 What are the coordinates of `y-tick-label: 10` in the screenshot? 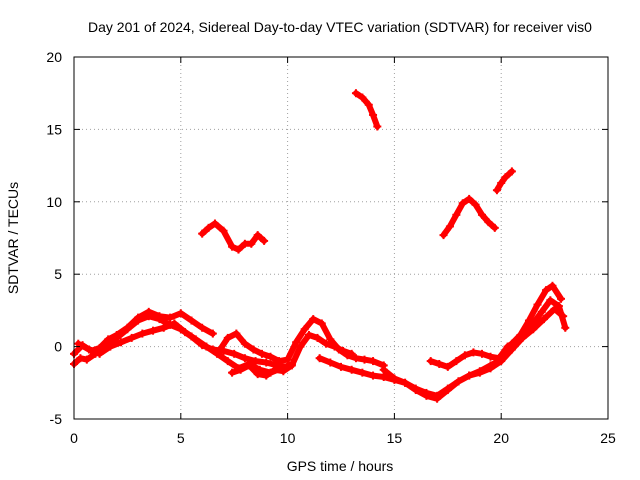 It's located at (54, 202).